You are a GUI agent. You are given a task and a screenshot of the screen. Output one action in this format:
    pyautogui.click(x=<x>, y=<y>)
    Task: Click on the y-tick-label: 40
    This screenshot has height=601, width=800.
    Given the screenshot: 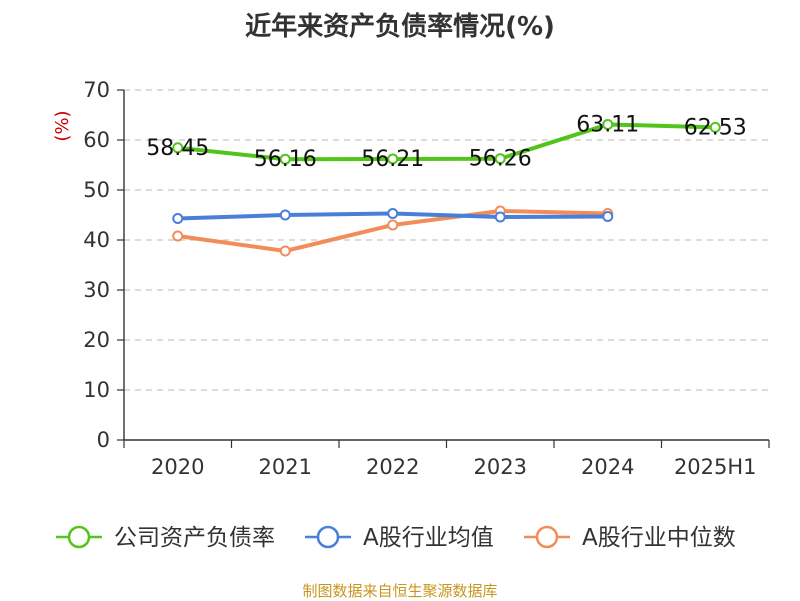 What is the action you would take?
    pyautogui.click(x=96, y=240)
    